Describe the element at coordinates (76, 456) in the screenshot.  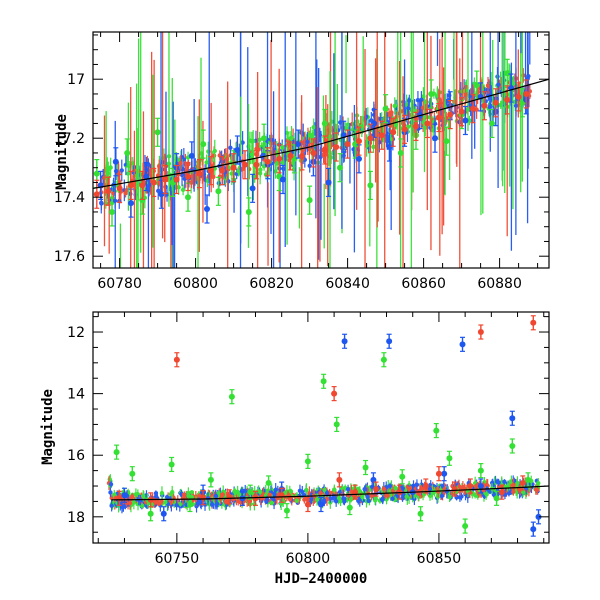
I see `bottom-y-tick-label: 16` at that location.